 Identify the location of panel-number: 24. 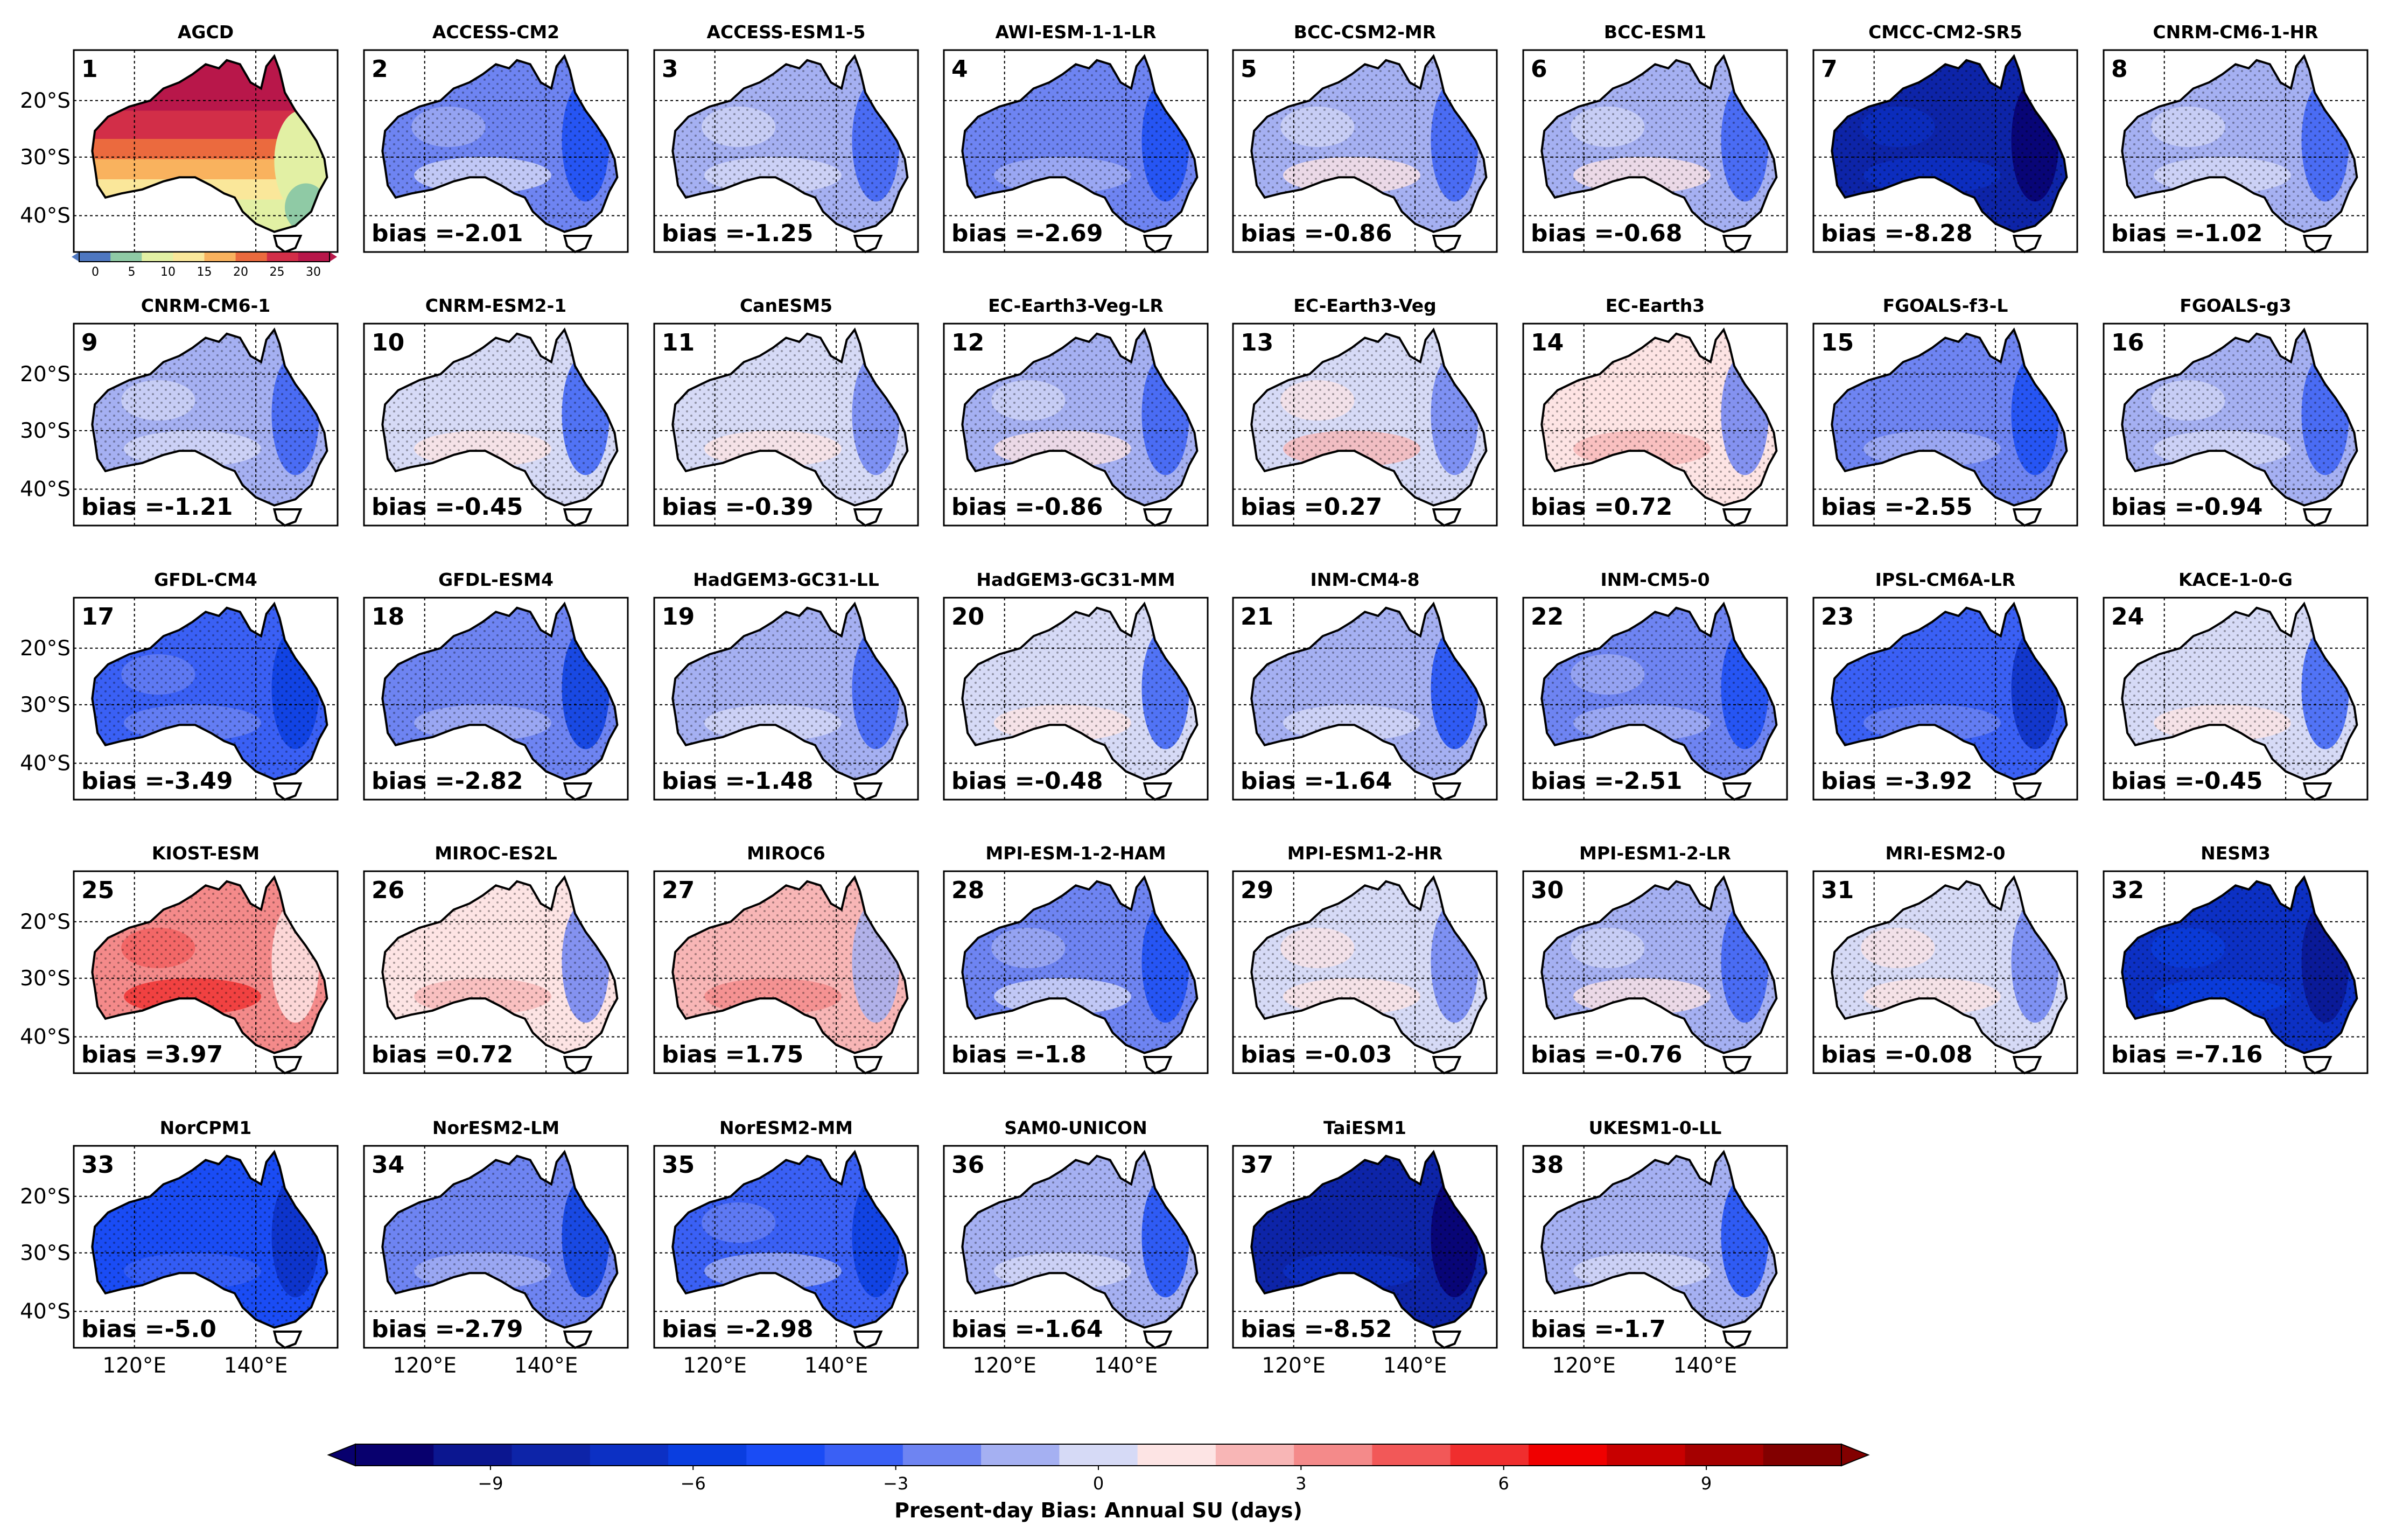
(2127, 617).